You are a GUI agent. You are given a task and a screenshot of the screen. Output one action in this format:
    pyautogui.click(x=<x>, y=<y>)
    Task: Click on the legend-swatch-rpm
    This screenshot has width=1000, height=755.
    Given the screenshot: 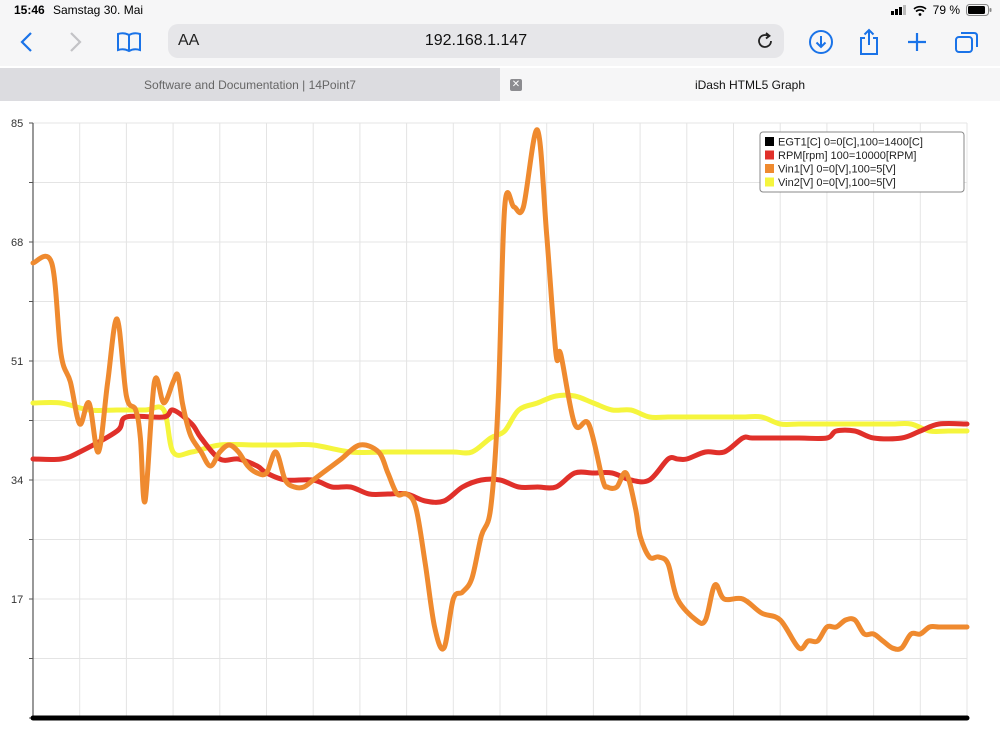 What is the action you would take?
    pyautogui.click(x=769, y=155)
    